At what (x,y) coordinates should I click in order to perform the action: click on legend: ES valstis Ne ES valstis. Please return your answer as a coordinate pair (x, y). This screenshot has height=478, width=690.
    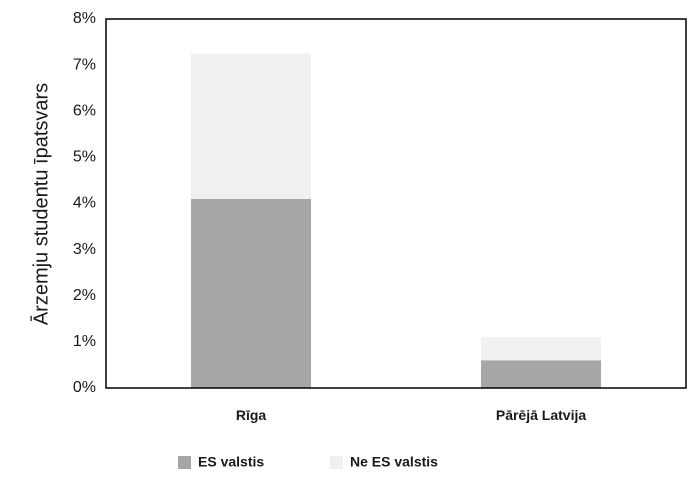
    Looking at the image, I should click on (308, 462).